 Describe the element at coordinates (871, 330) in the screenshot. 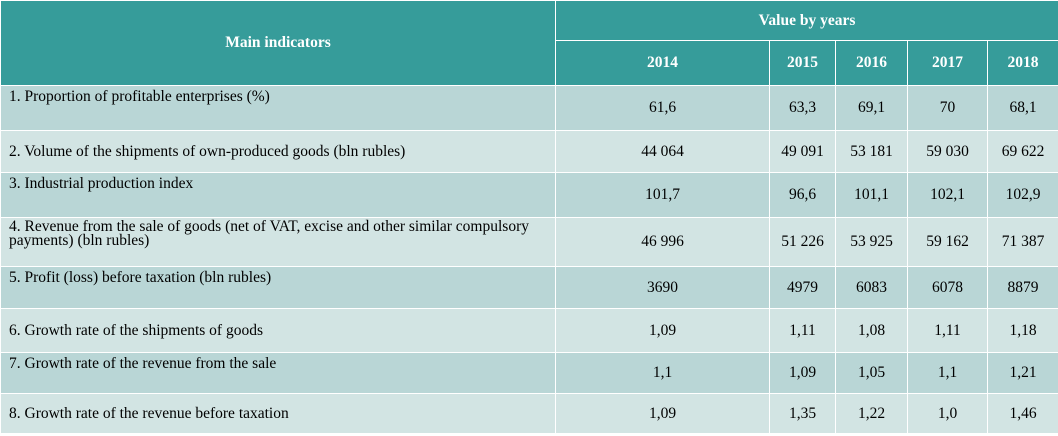

I see `row-value: 1,08` at that location.